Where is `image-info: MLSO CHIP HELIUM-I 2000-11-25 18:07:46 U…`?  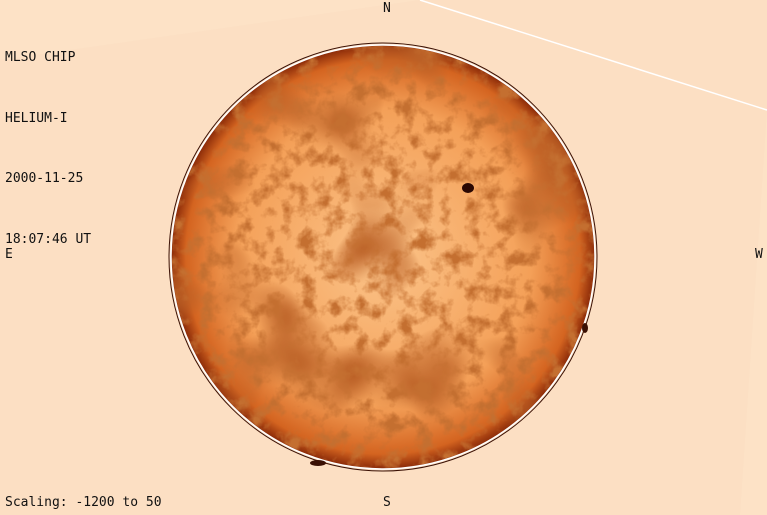
image-info: MLSO CHIP HELIUM-I 2000-11-25 18:07:46 U… is located at coordinates (48, 139).